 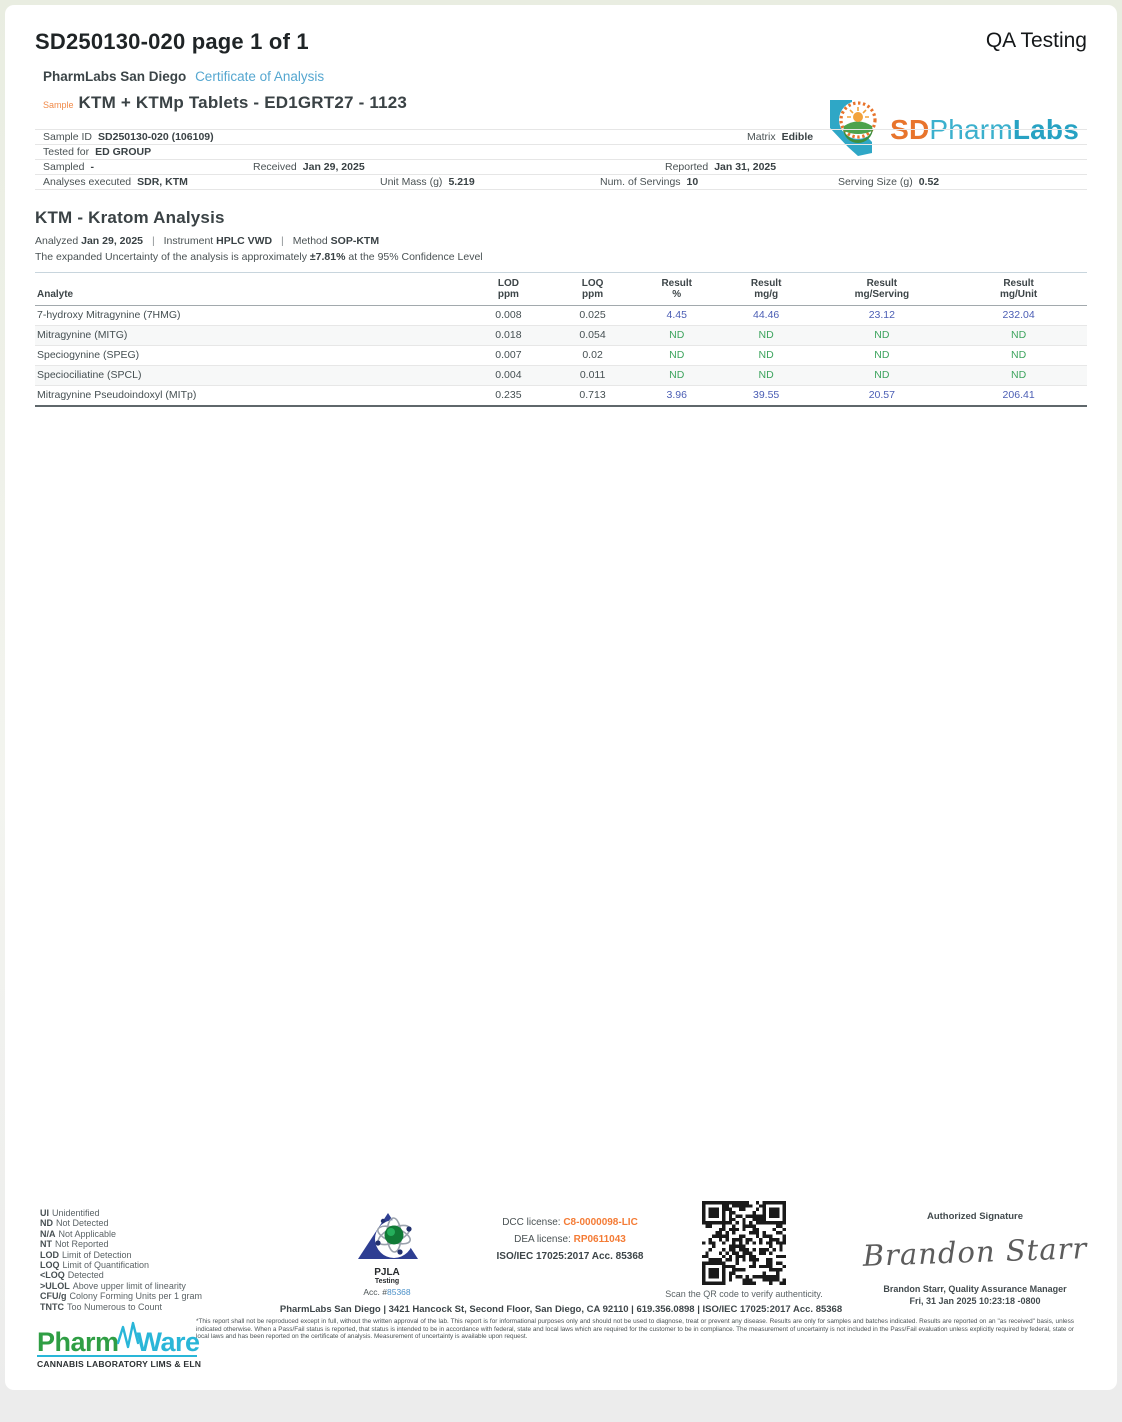 I want to click on pharmware-tagline: CANNABIS LABORATORY LIMS & ELN, so click(x=119, y=1364).